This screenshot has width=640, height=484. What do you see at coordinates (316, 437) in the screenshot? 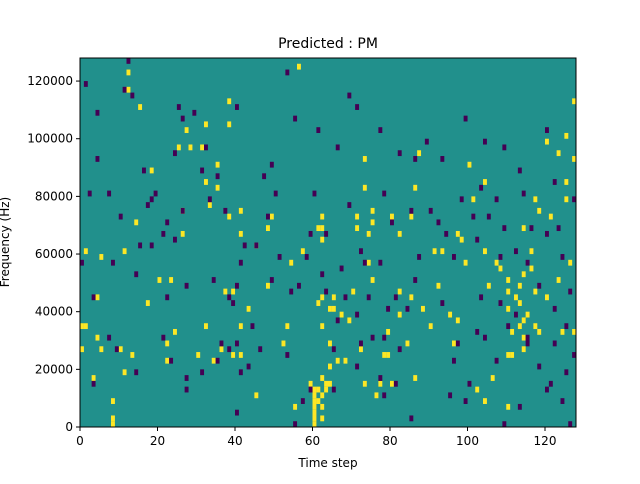
I see `x-axis: 0 20 40 60 80 100 120` at bounding box center [316, 437].